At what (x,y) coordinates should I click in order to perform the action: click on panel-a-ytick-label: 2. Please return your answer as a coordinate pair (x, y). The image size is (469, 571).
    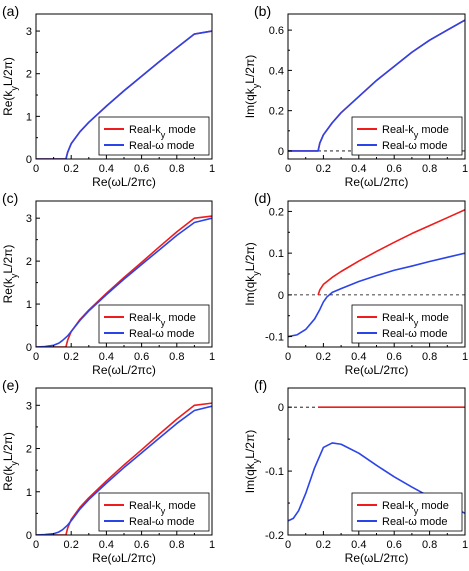
    Looking at the image, I should click on (29, 75).